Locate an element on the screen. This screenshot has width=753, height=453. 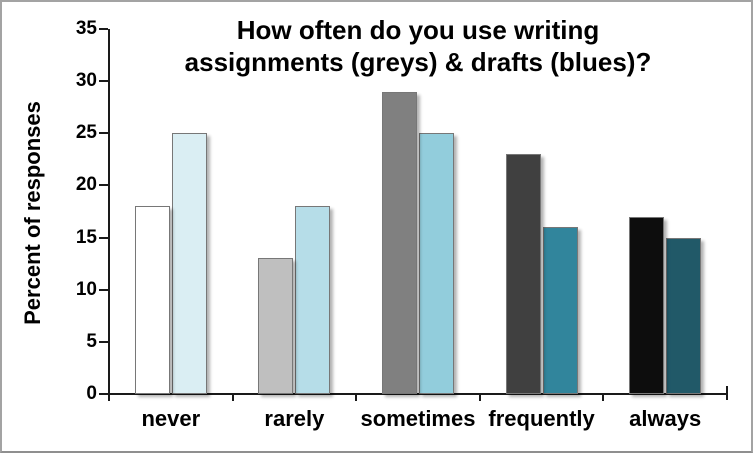
bar-assignments-rarely is located at coordinates (276, 326).